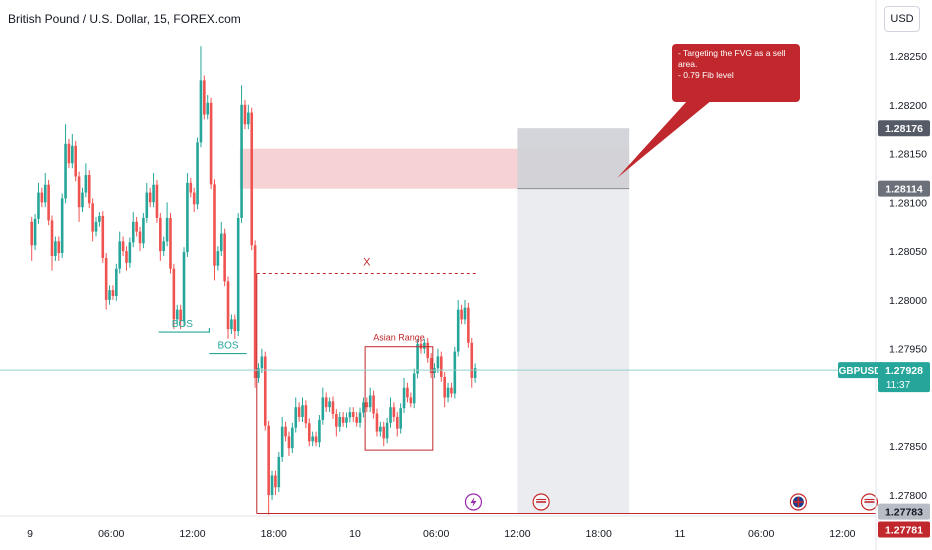  I want to click on time-tick-label: 11, so click(679, 534).